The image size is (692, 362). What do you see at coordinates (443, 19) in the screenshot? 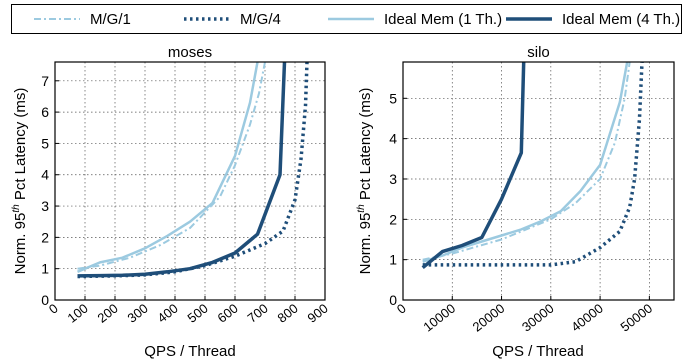
I see `legend-label-ideal-1th: Ideal Mem (1 Th.)` at bounding box center [443, 19].